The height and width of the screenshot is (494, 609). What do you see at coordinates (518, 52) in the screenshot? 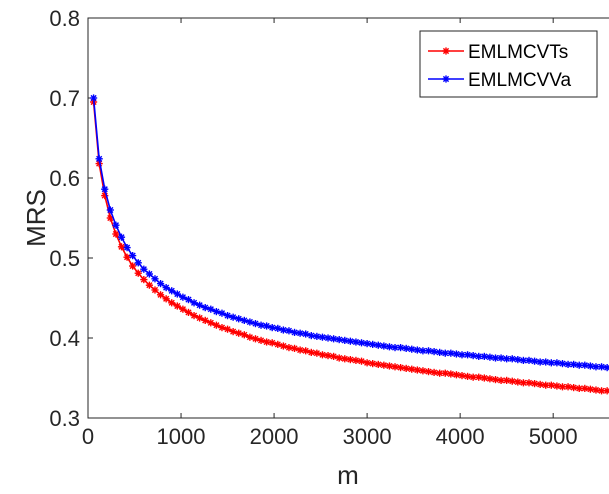
I see `legend-label: EMLMCVTs` at bounding box center [518, 52].